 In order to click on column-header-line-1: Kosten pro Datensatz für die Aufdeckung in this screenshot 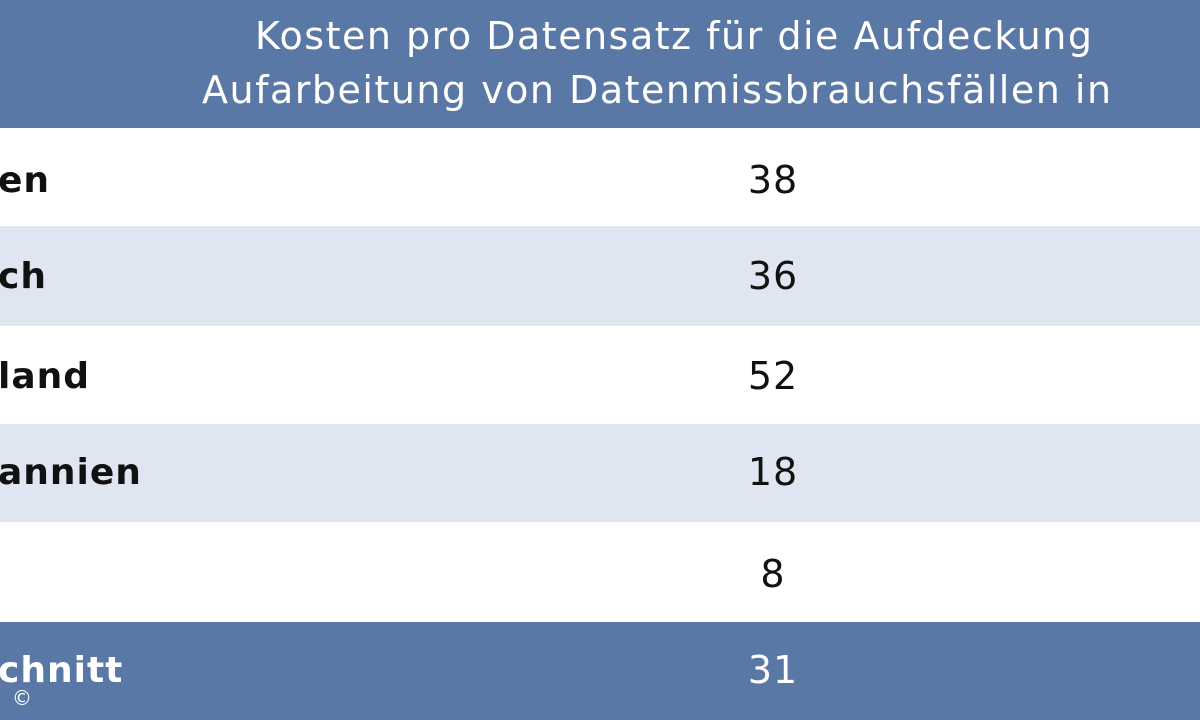, I will do `click(674, 36)`.